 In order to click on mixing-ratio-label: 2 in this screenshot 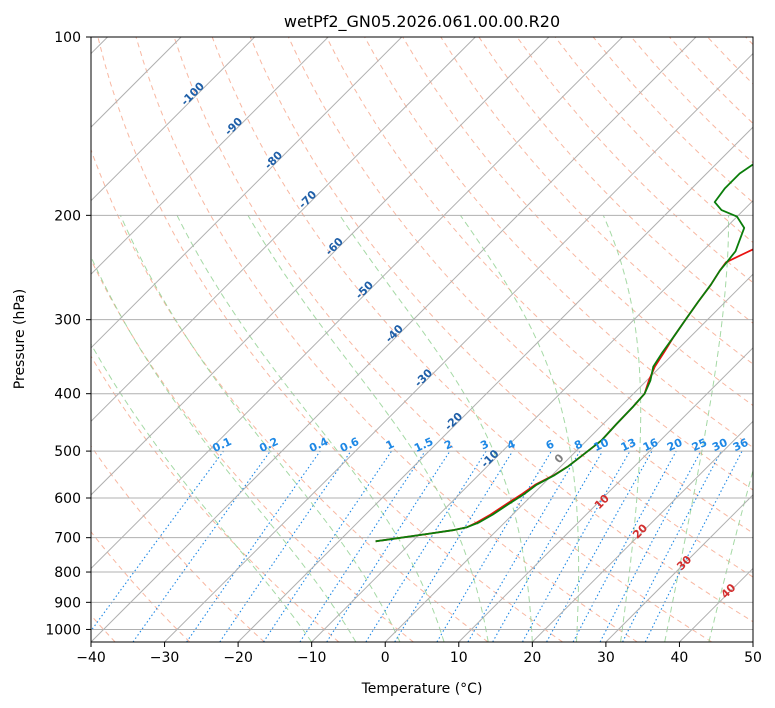, I will do `click(448, 444)`.